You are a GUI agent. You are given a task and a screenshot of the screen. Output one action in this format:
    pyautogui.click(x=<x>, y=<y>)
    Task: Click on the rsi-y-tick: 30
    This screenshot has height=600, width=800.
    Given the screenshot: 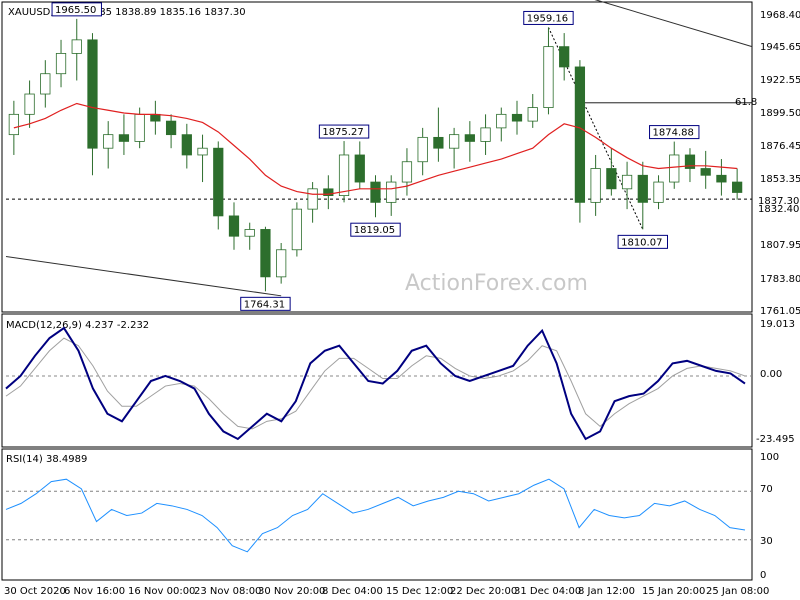 What is the action you would take?
    pyautogui.click(x=766, y=541)
    